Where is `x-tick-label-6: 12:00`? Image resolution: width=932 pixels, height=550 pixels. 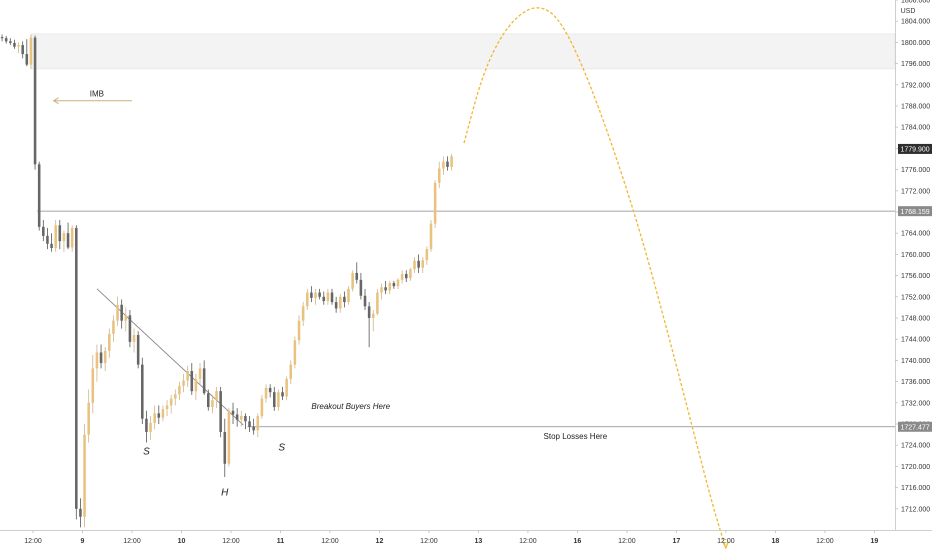
x-tick-label-6: 12:00 is located at coordinates (330, 541).